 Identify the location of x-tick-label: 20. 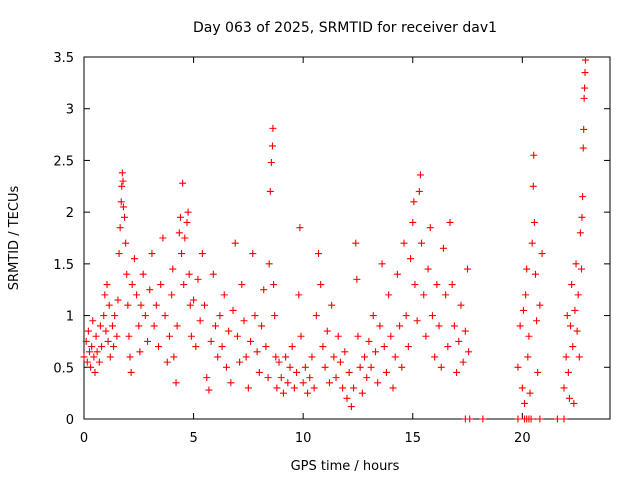
(522, 438).